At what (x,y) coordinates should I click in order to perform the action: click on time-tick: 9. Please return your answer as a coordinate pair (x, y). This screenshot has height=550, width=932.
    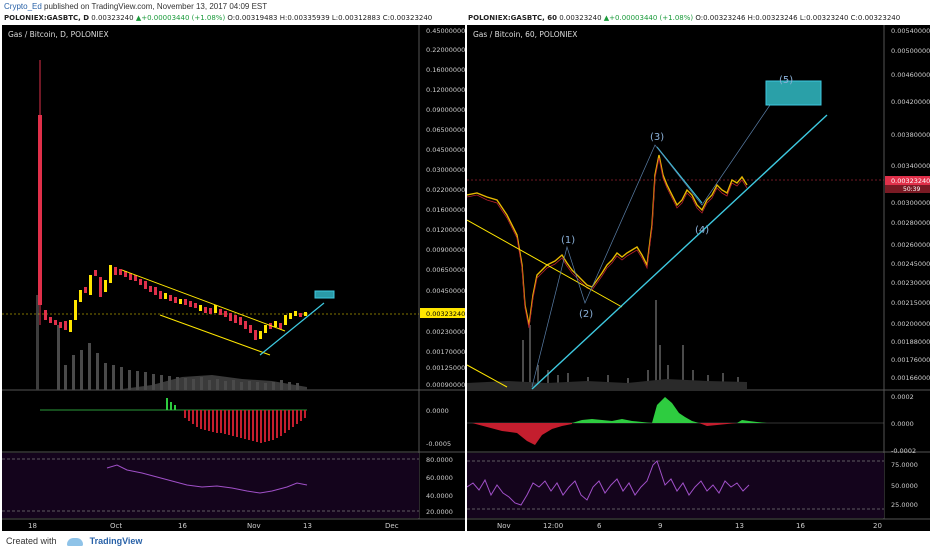
    Looking at the image, I should click on (660, 526).